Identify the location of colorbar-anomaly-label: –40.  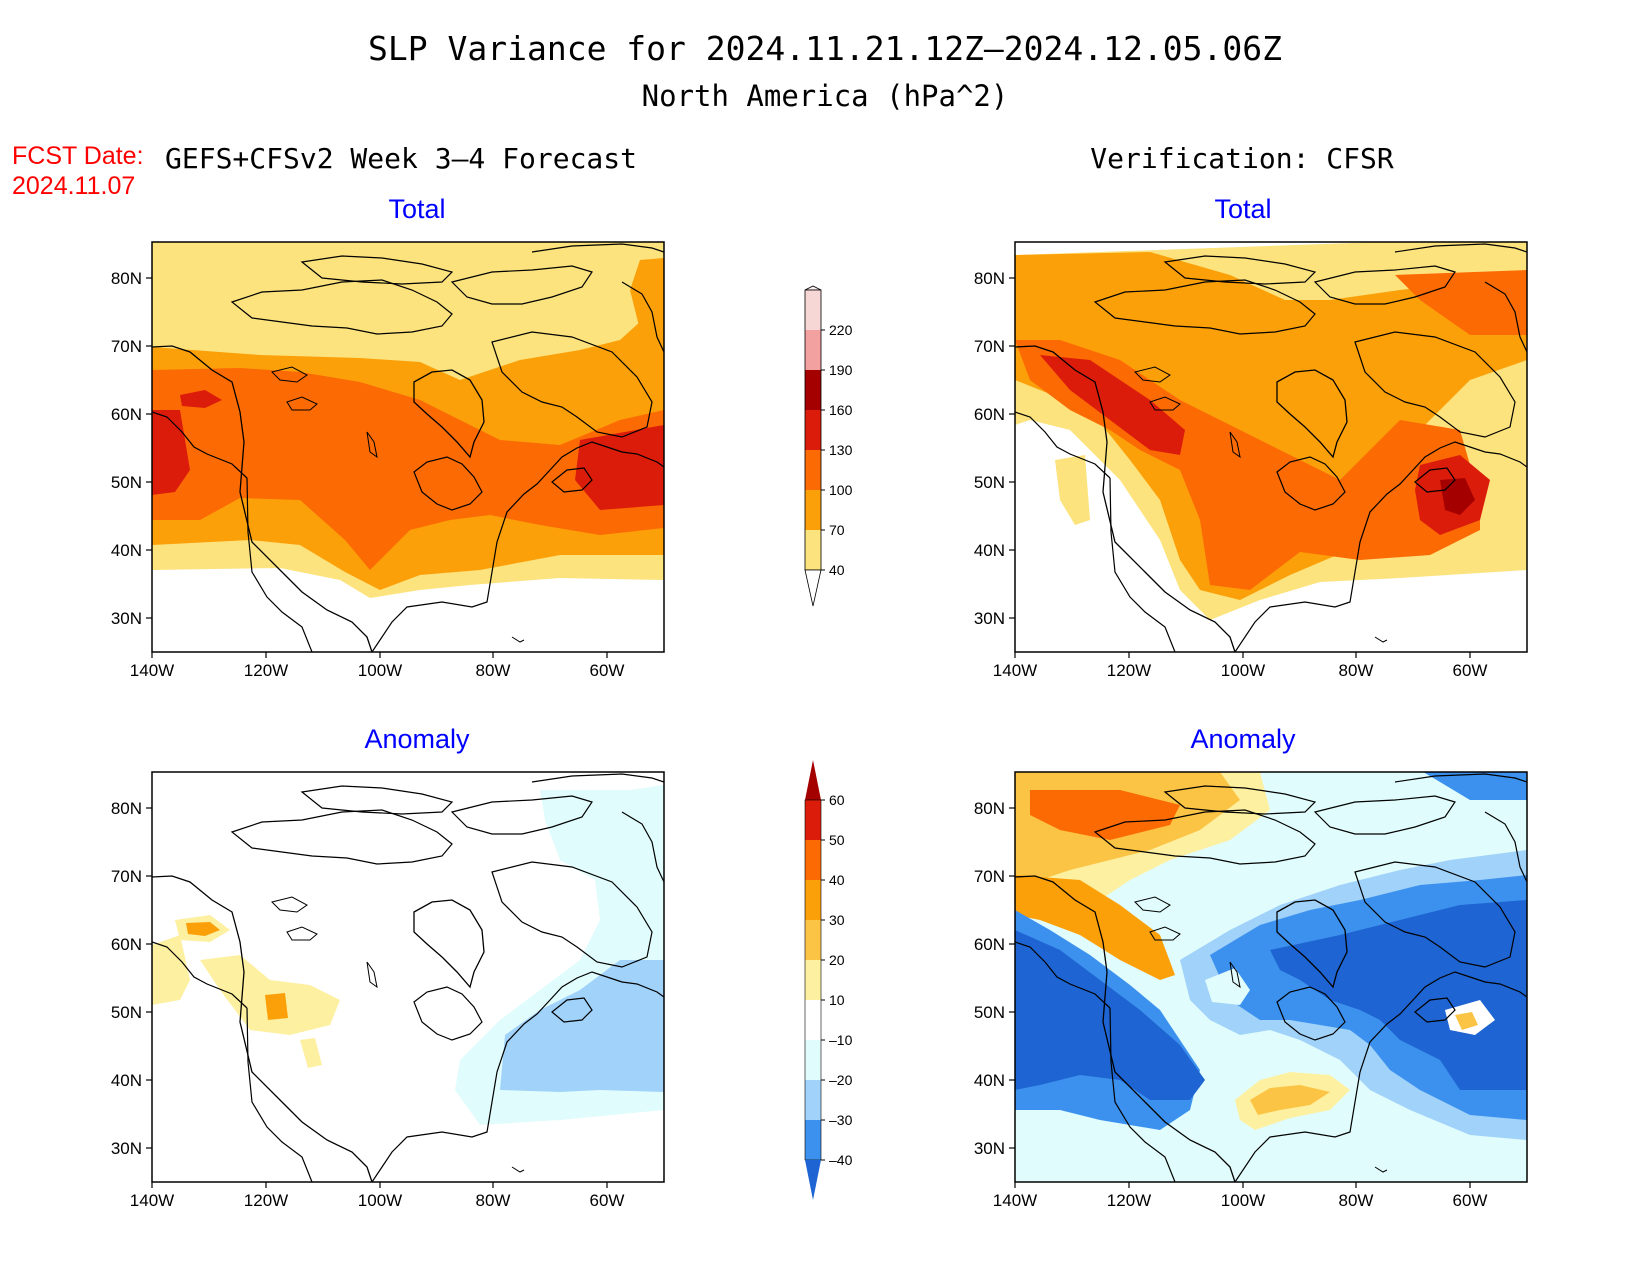
(841, 1160).